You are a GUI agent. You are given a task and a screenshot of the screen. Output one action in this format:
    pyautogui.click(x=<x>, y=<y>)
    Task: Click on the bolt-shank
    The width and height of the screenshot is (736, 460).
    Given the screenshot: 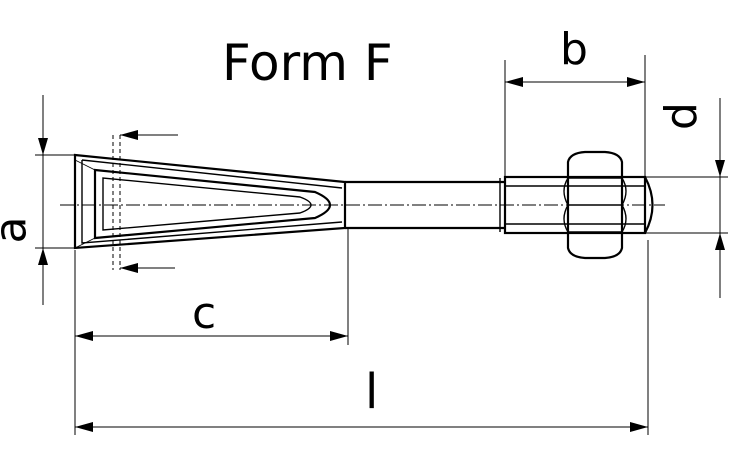 What is the action you would take?
    pyautogui.click(x=425, y=205)
    